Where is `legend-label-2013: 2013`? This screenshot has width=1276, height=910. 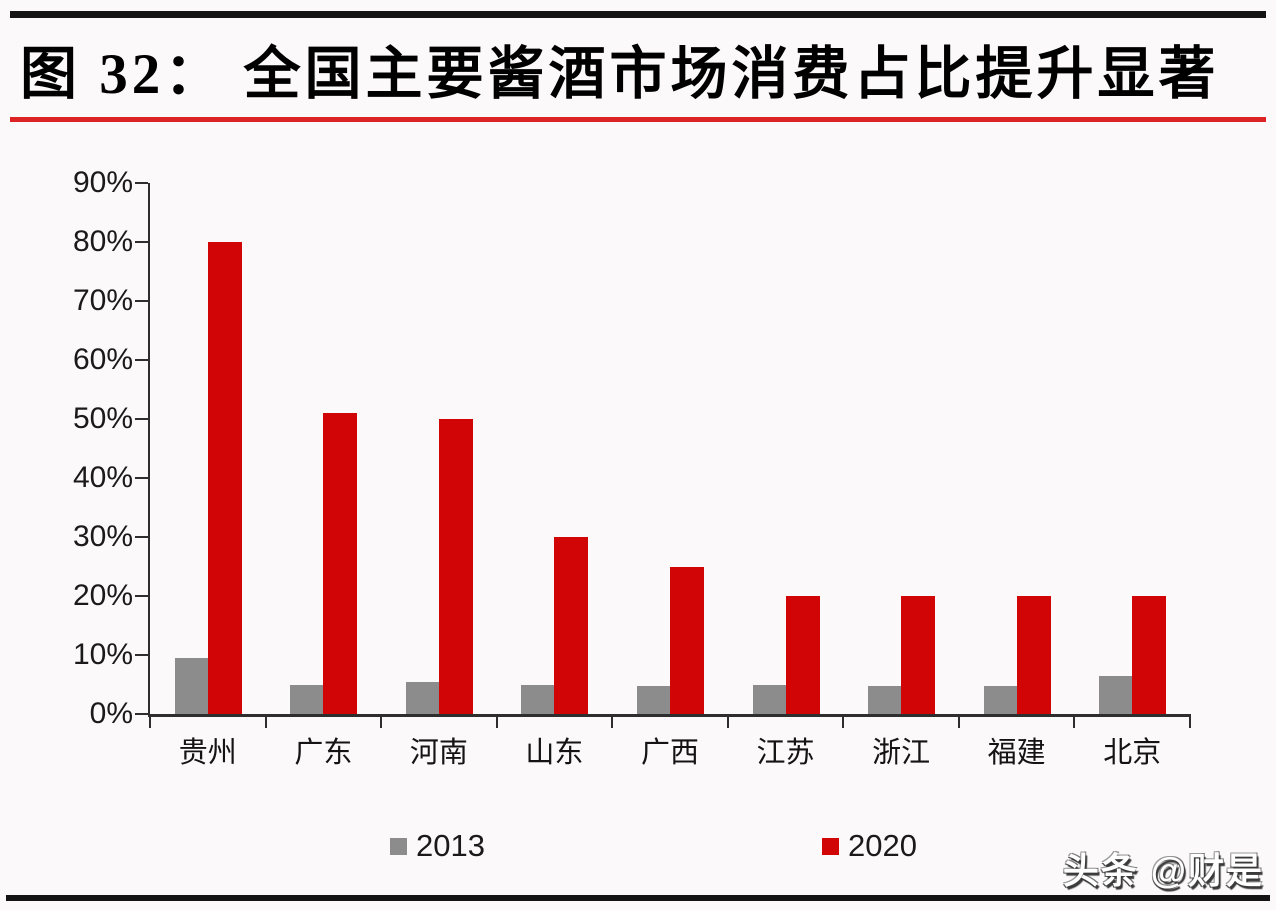 legend-label-2013: 2013 is located at coordinates (450, 845).